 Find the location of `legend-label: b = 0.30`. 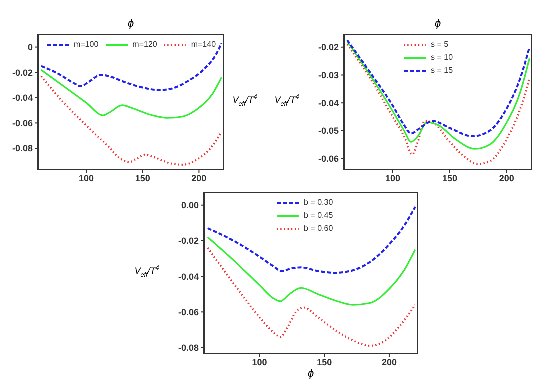

legend-label: b = 0.30 is located at coordinates (319, 202).